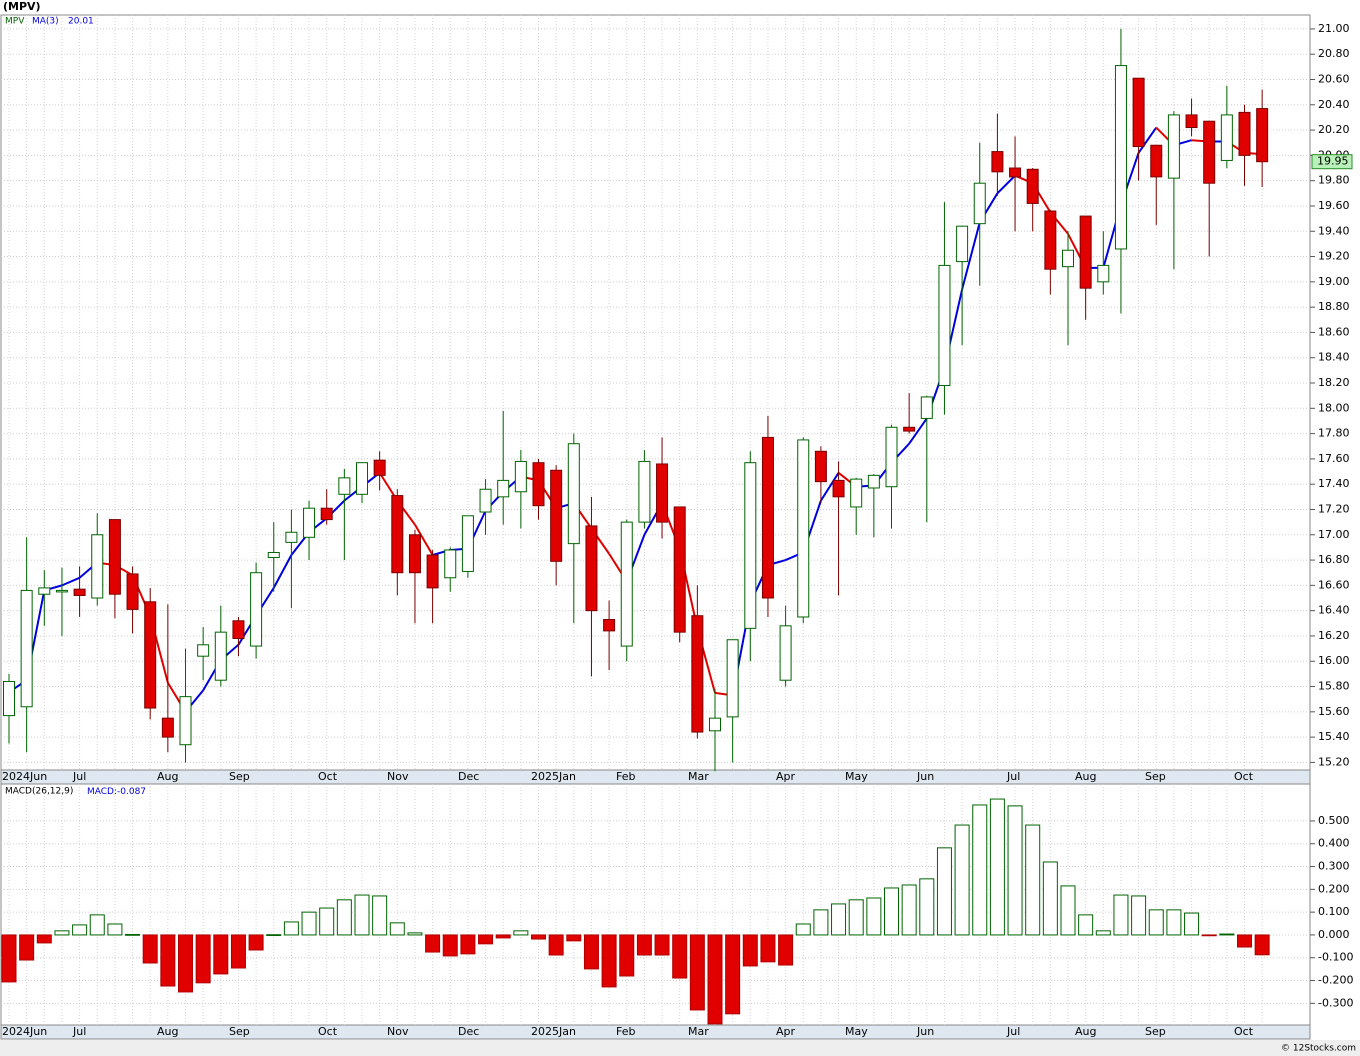 This screenshot has height=1056, width=1360. Describe the element at coordinates (1334, 205) in the screenshot. I see `y-tick-label: 19.60` at that location.